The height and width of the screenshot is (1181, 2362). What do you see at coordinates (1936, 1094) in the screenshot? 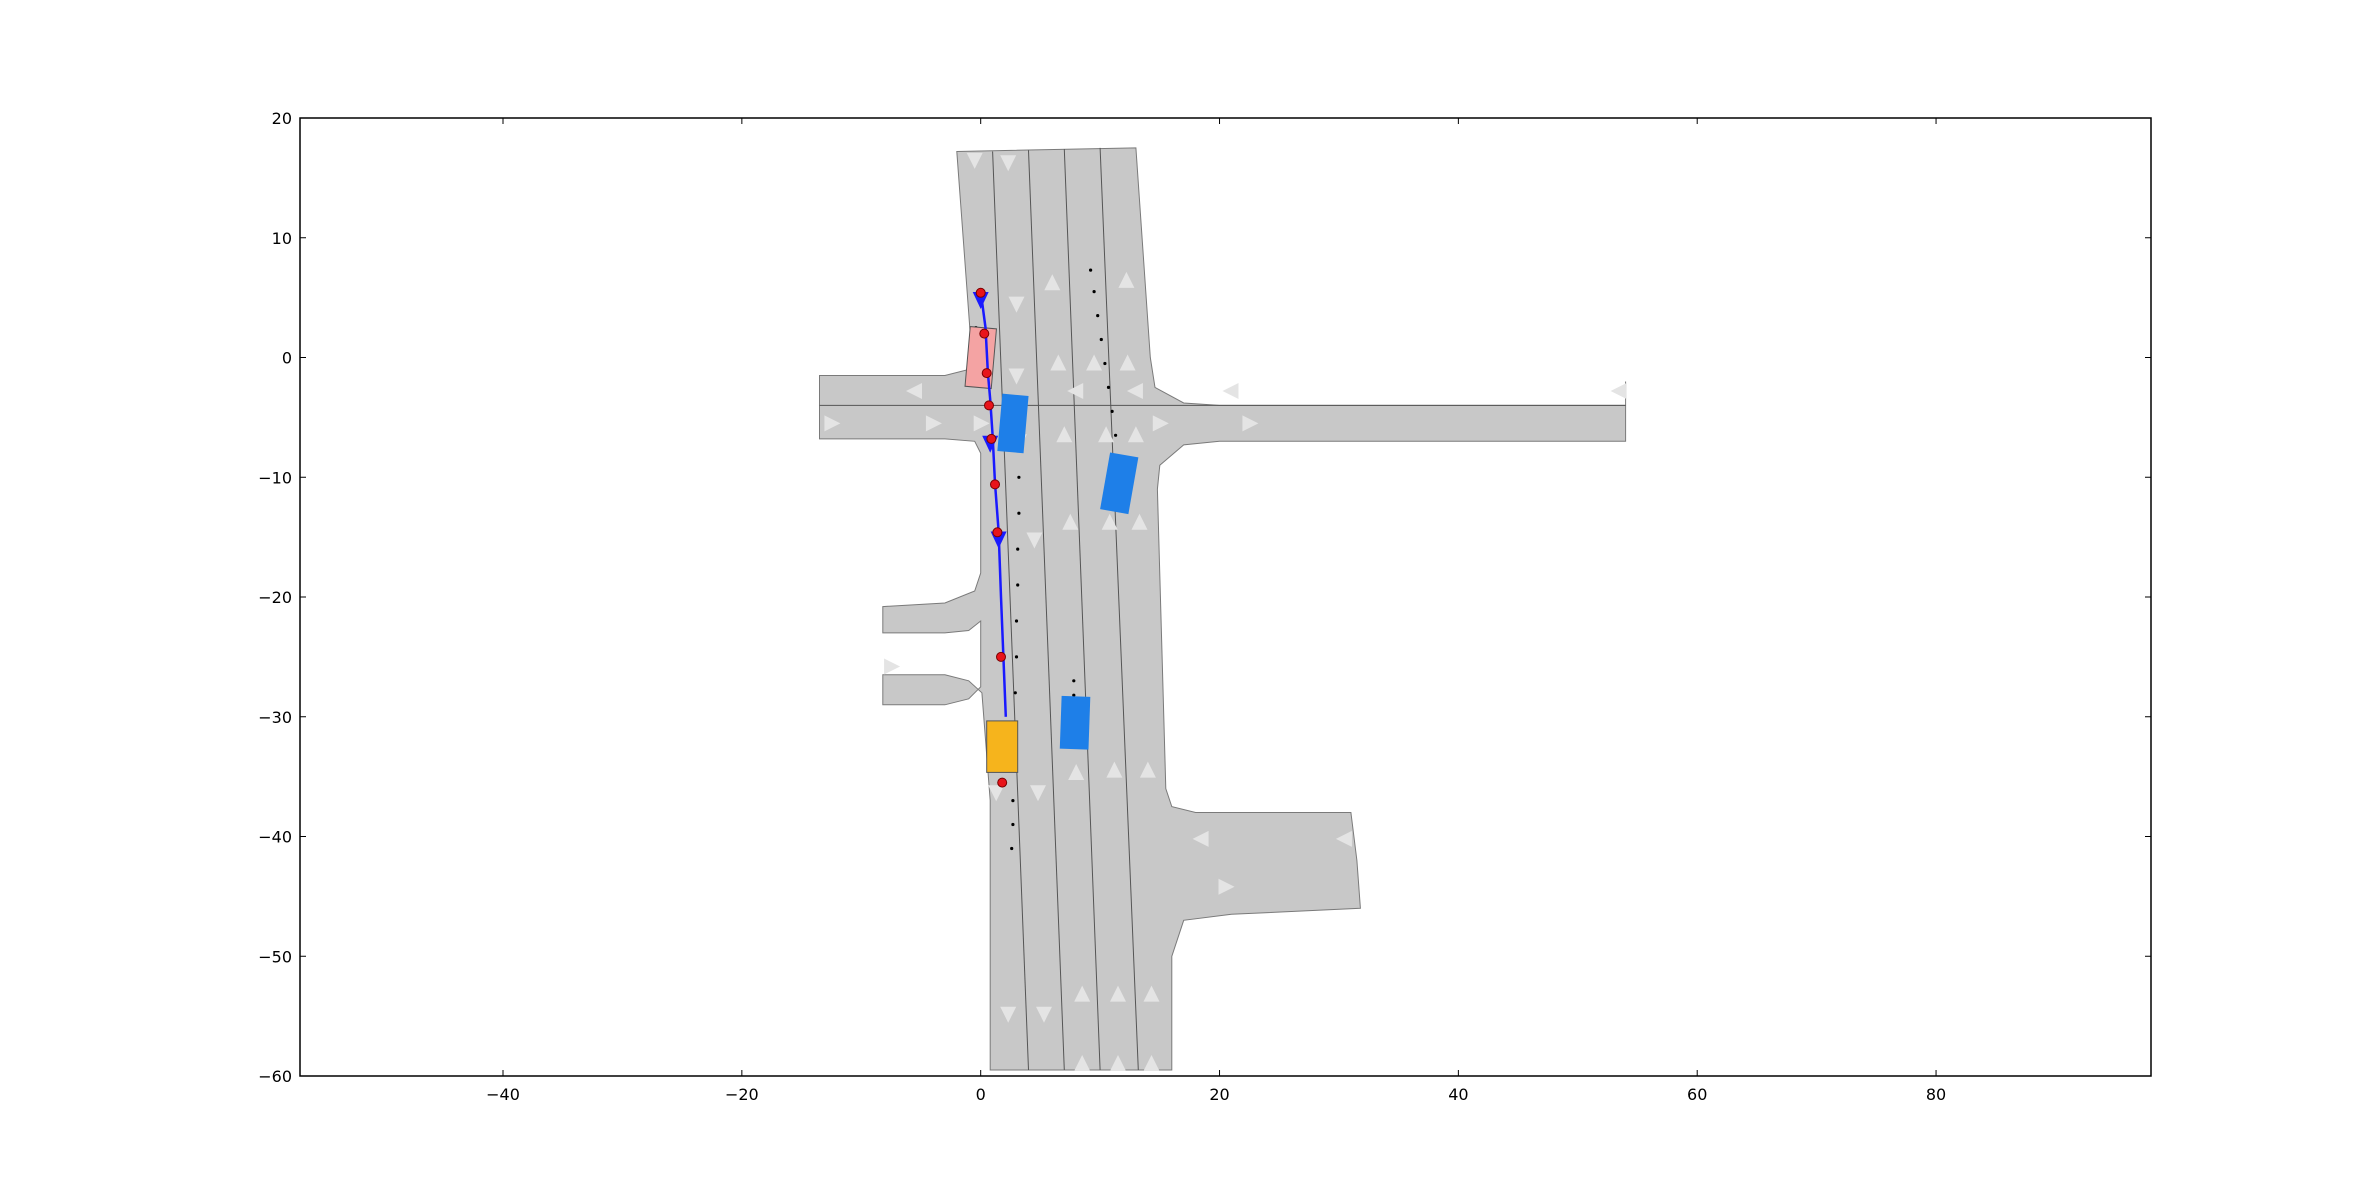
I see `x-tick-label: 80` at bounding box center [1936, 1094].